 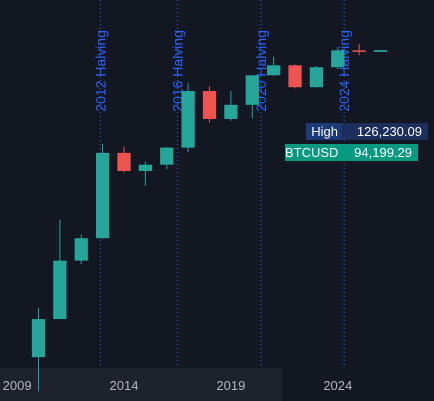 I want to click on price-label-name: BTCUSD, so click(x=313, y=152).